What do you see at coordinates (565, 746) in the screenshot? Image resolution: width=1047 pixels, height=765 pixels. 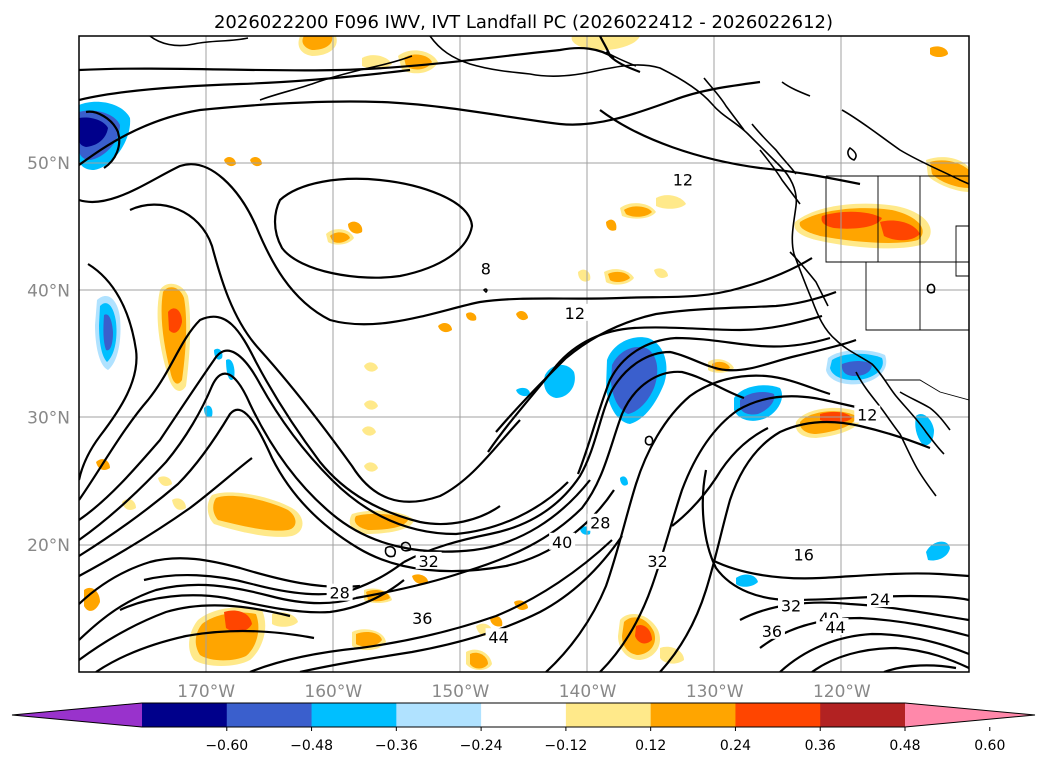 I see `colorbar-tick-label: −0.12` at bounding box center [565, 746].